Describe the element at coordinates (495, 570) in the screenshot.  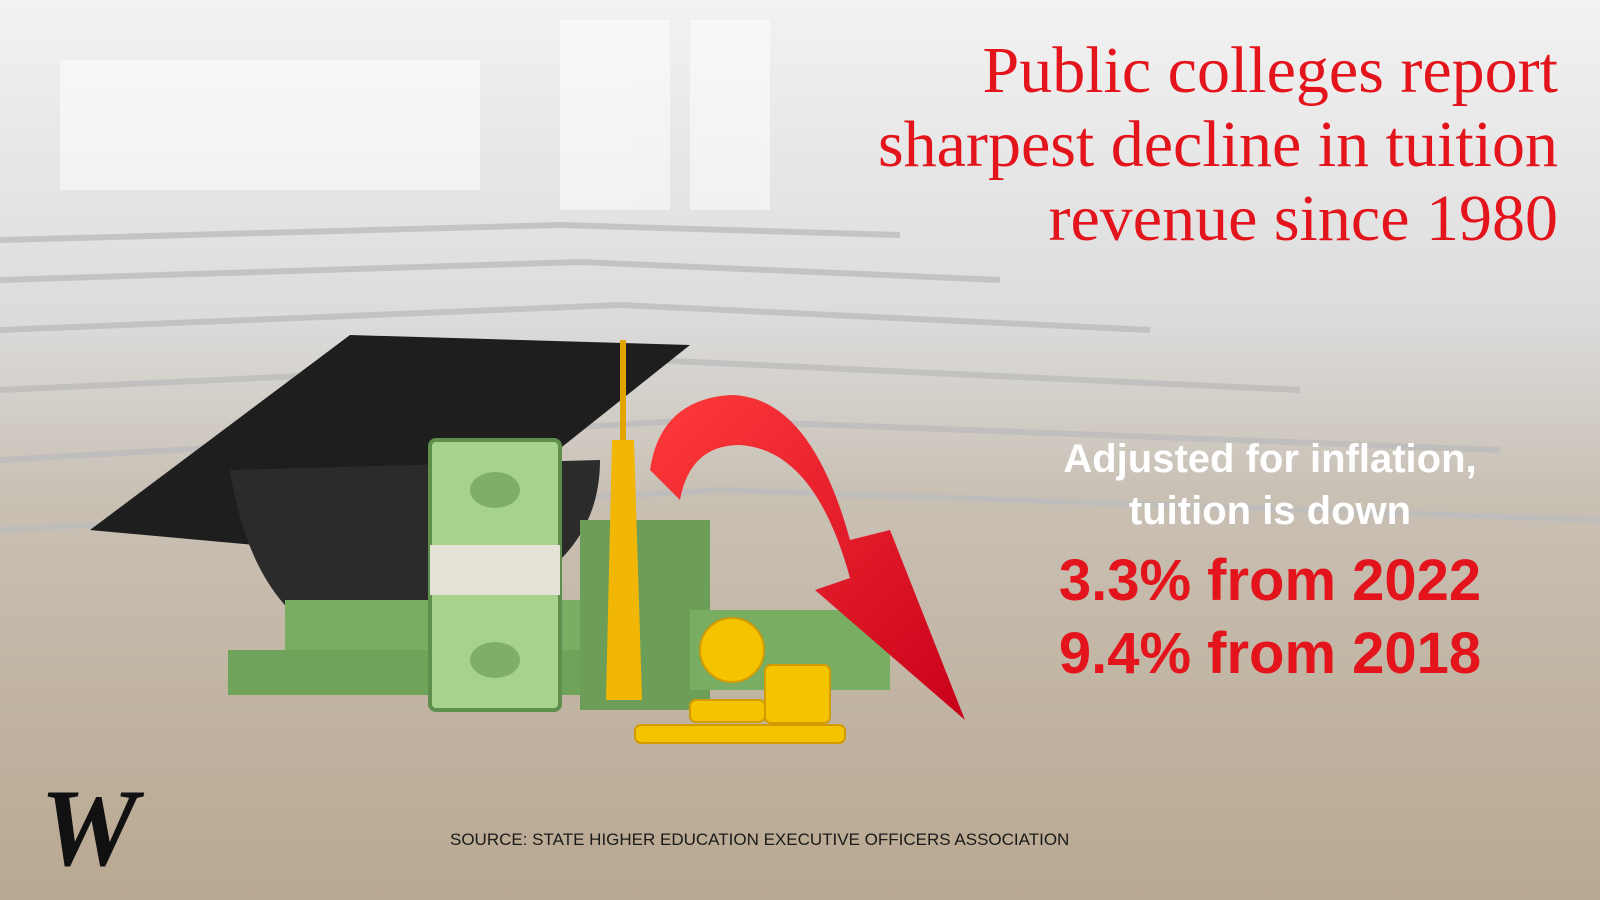
I see `money-band` at that location.